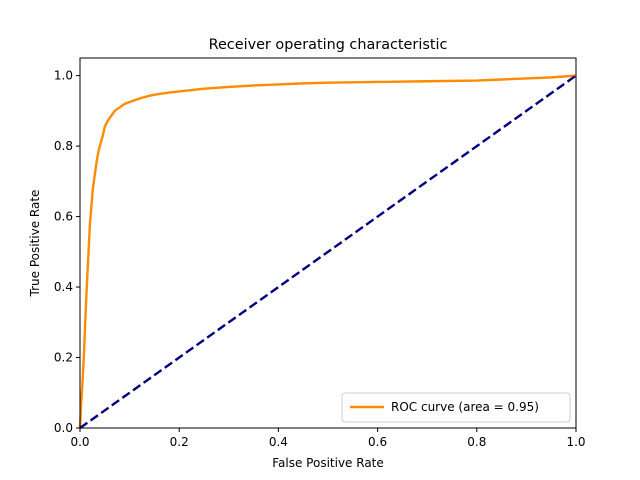 The height and width of the screenshot is (480, 640). Describe the element at coordinates (63, 76) in the screenshot. I see `y-tick-label: 1.0` at that location.